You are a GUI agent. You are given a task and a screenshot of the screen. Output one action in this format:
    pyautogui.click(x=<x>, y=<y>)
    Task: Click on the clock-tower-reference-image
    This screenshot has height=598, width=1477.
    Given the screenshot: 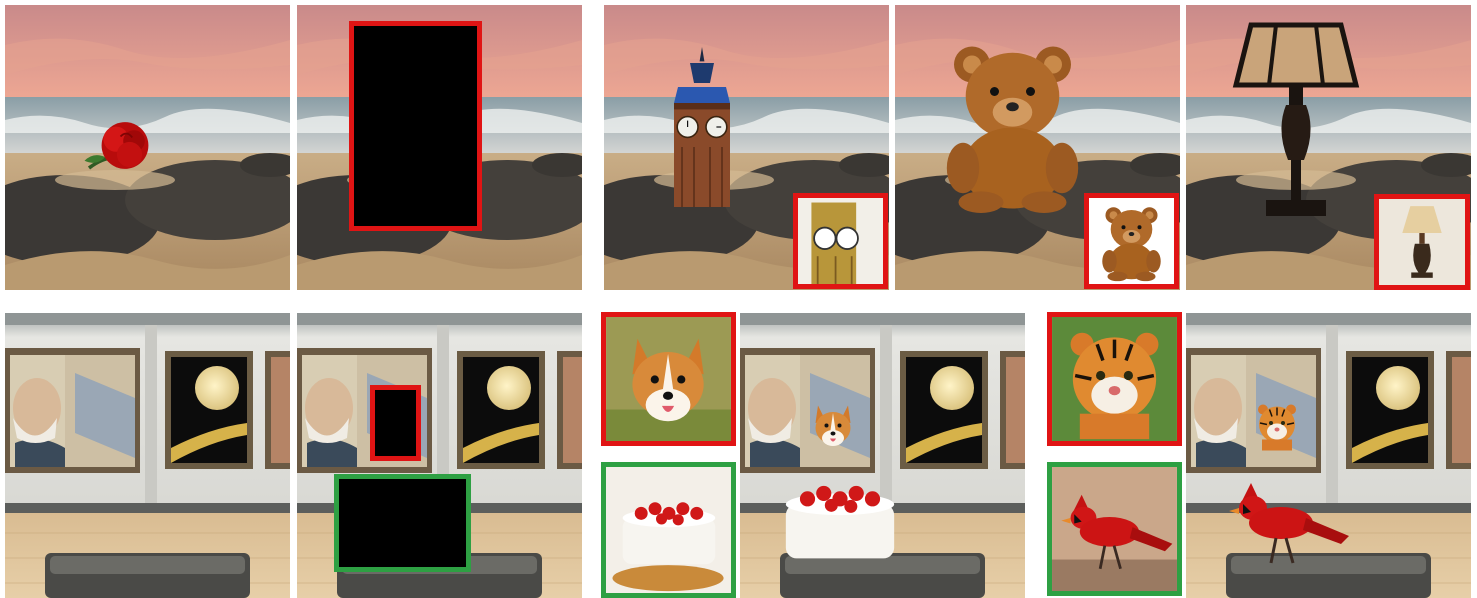 What is the action you would take?
    pyautogui.click(x=840, y=241)
    